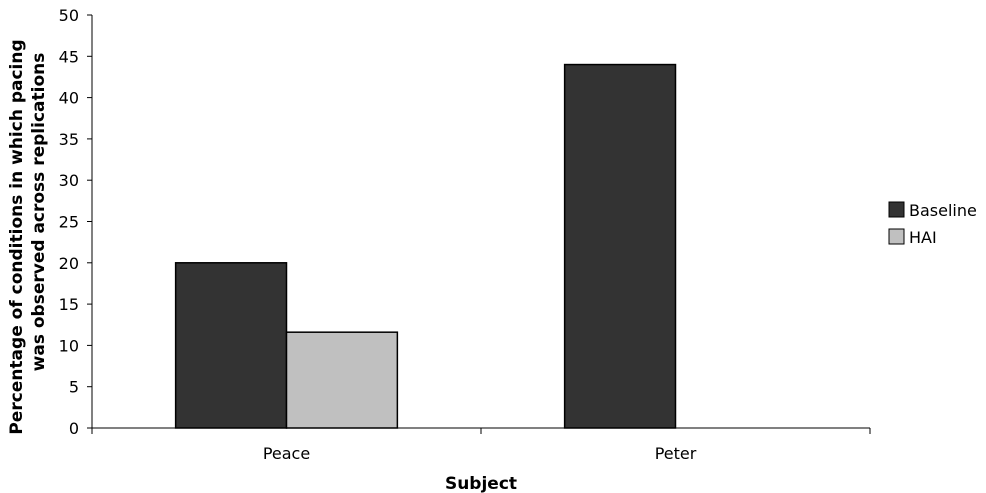 The image size is (986, 493). I want to click on y-tick-label: 40, so click(69, 98).